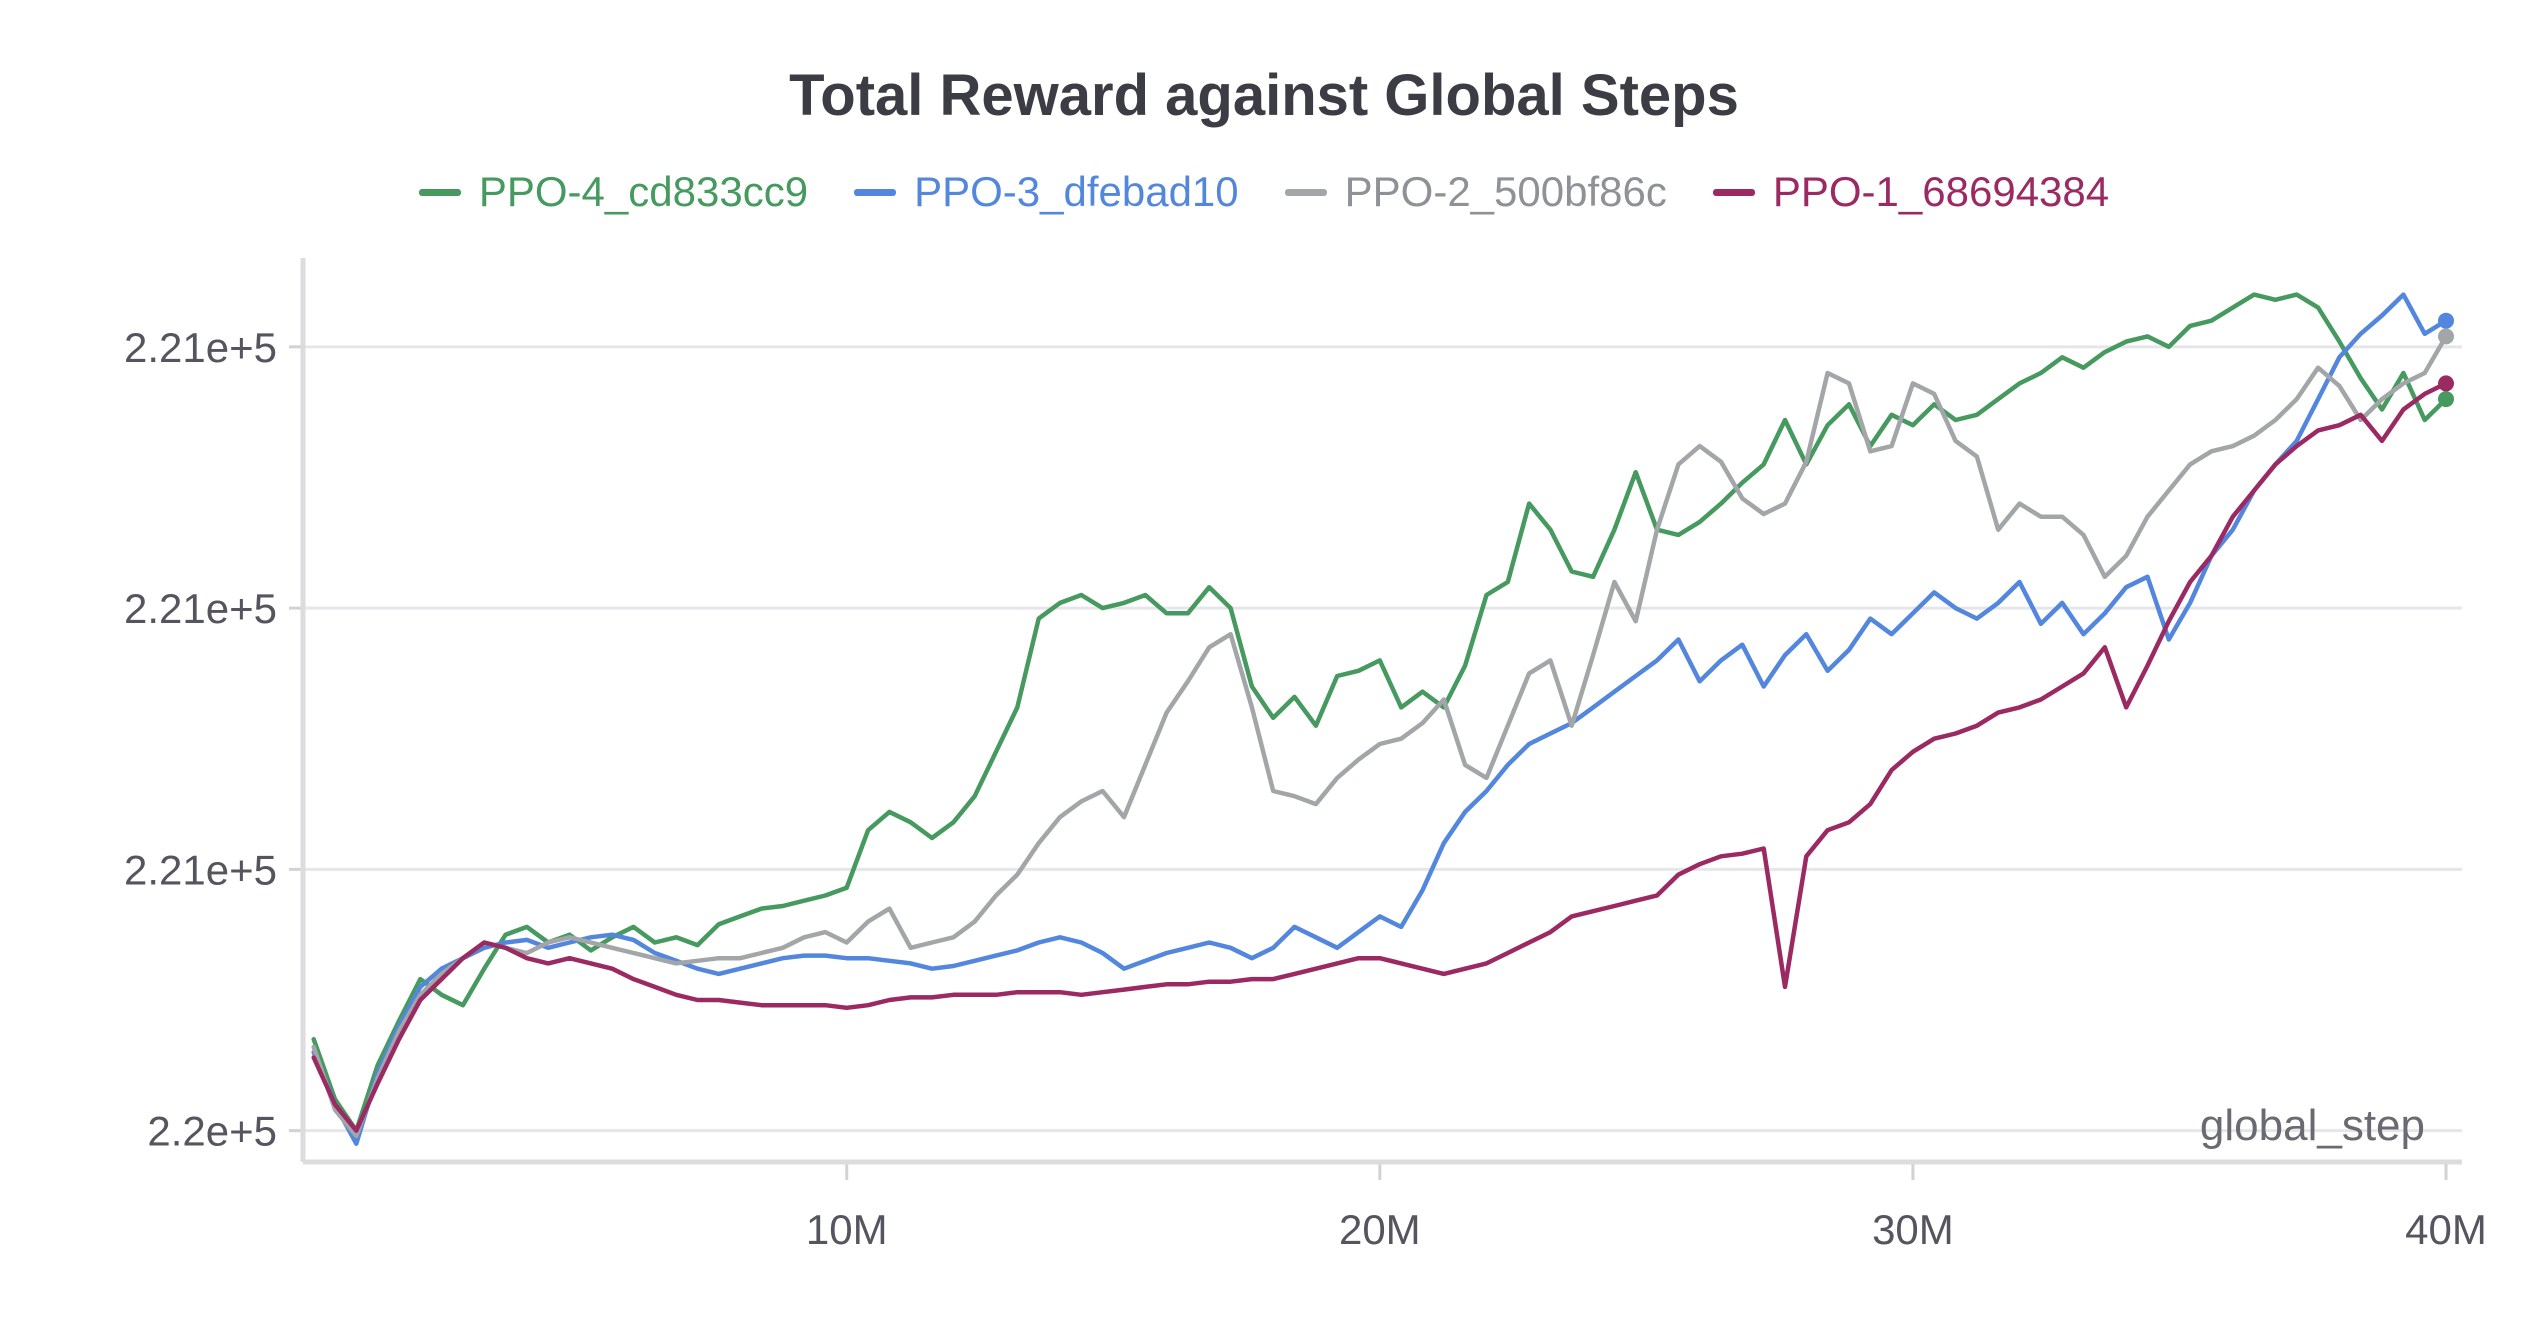 Image resolution: width=2528 pixels, height=1328 pixels. Describe the element at coordinates (2446, 320) in the screenshot. I see `series-endpoint-PPO-3_dfebad10` at that location.